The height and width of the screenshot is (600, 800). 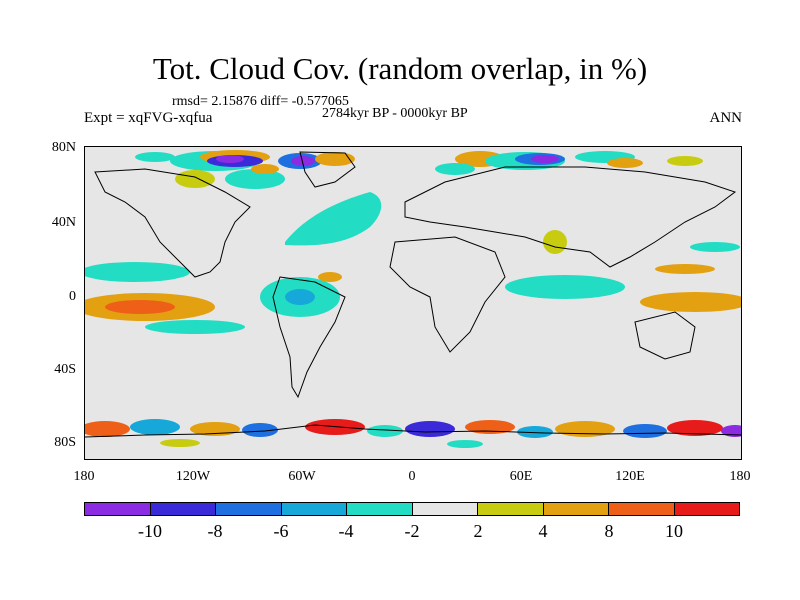 I want to click on colorbar-label: -10, so click(x=150, y=531).